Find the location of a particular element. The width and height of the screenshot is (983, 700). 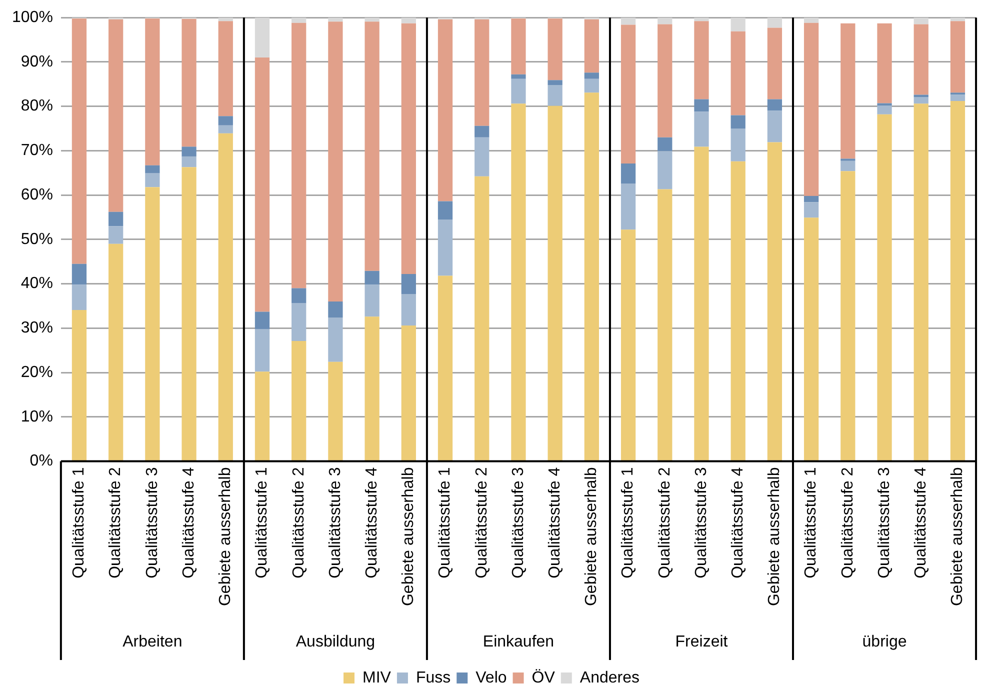

y-tick-label: 10% is located at coordinates (36, 417).